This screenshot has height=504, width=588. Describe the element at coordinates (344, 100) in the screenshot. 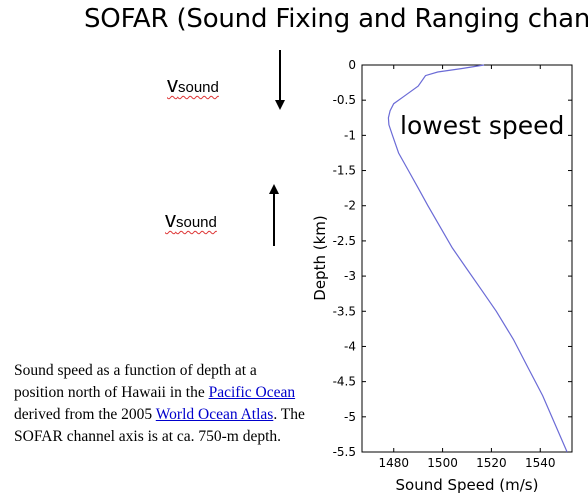

I see `y-tick-label: -0.5` at that location.